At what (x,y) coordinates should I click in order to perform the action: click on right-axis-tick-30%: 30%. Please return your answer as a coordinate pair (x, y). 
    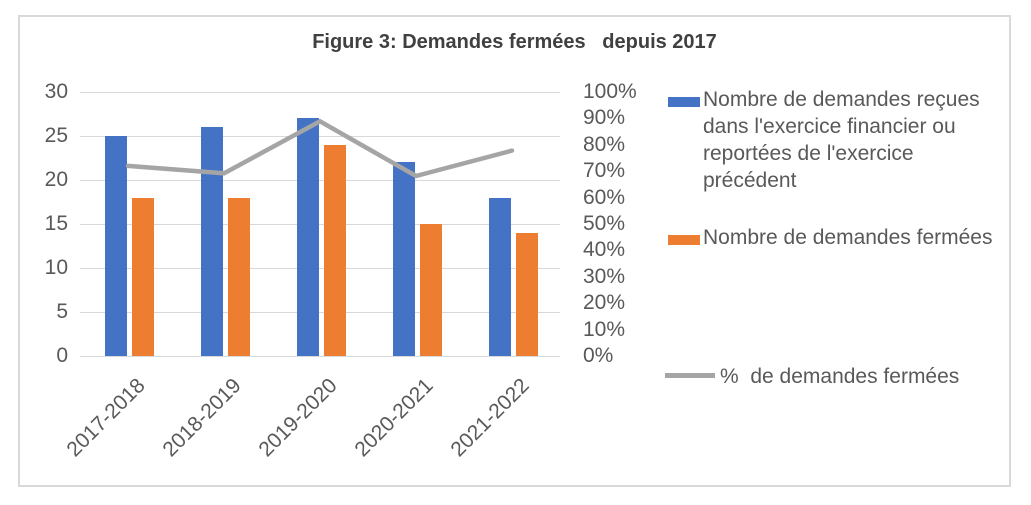
    Looking at the image, I should click on (604, 276).